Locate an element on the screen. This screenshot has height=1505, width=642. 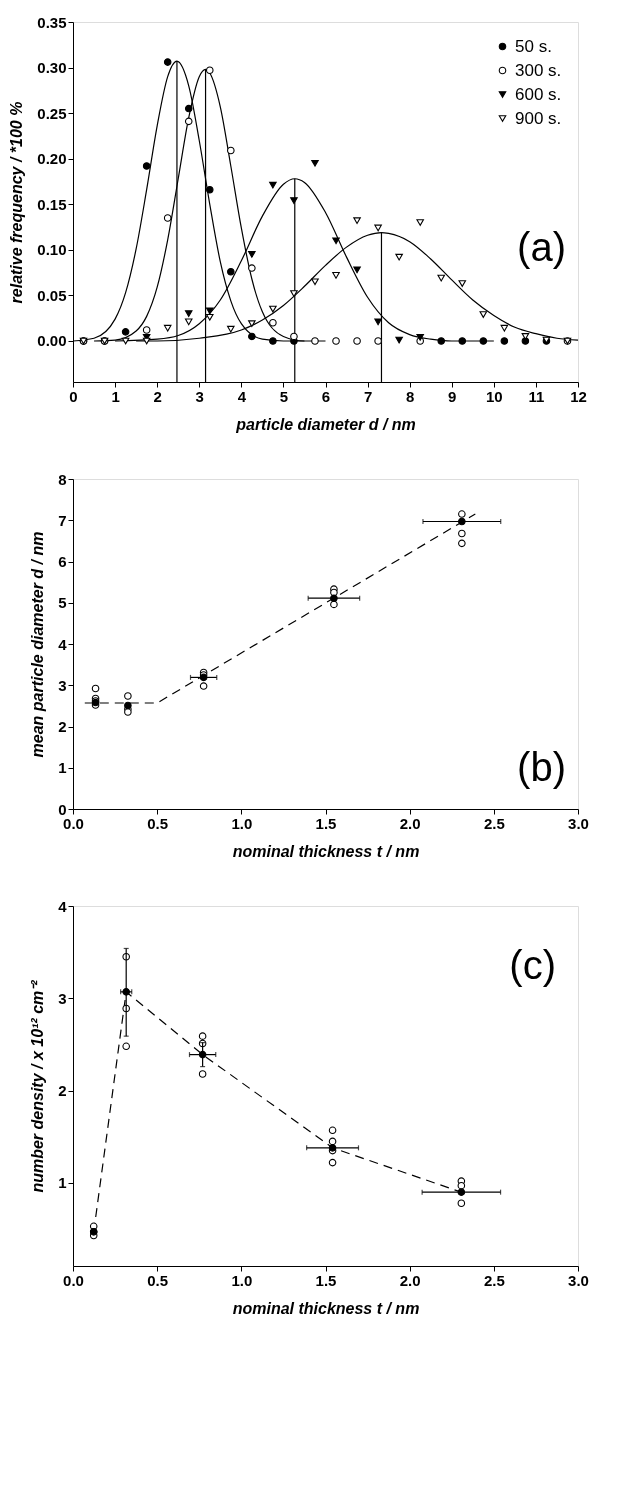
x-tick-label: 9 is located at coordinates (452, 396).